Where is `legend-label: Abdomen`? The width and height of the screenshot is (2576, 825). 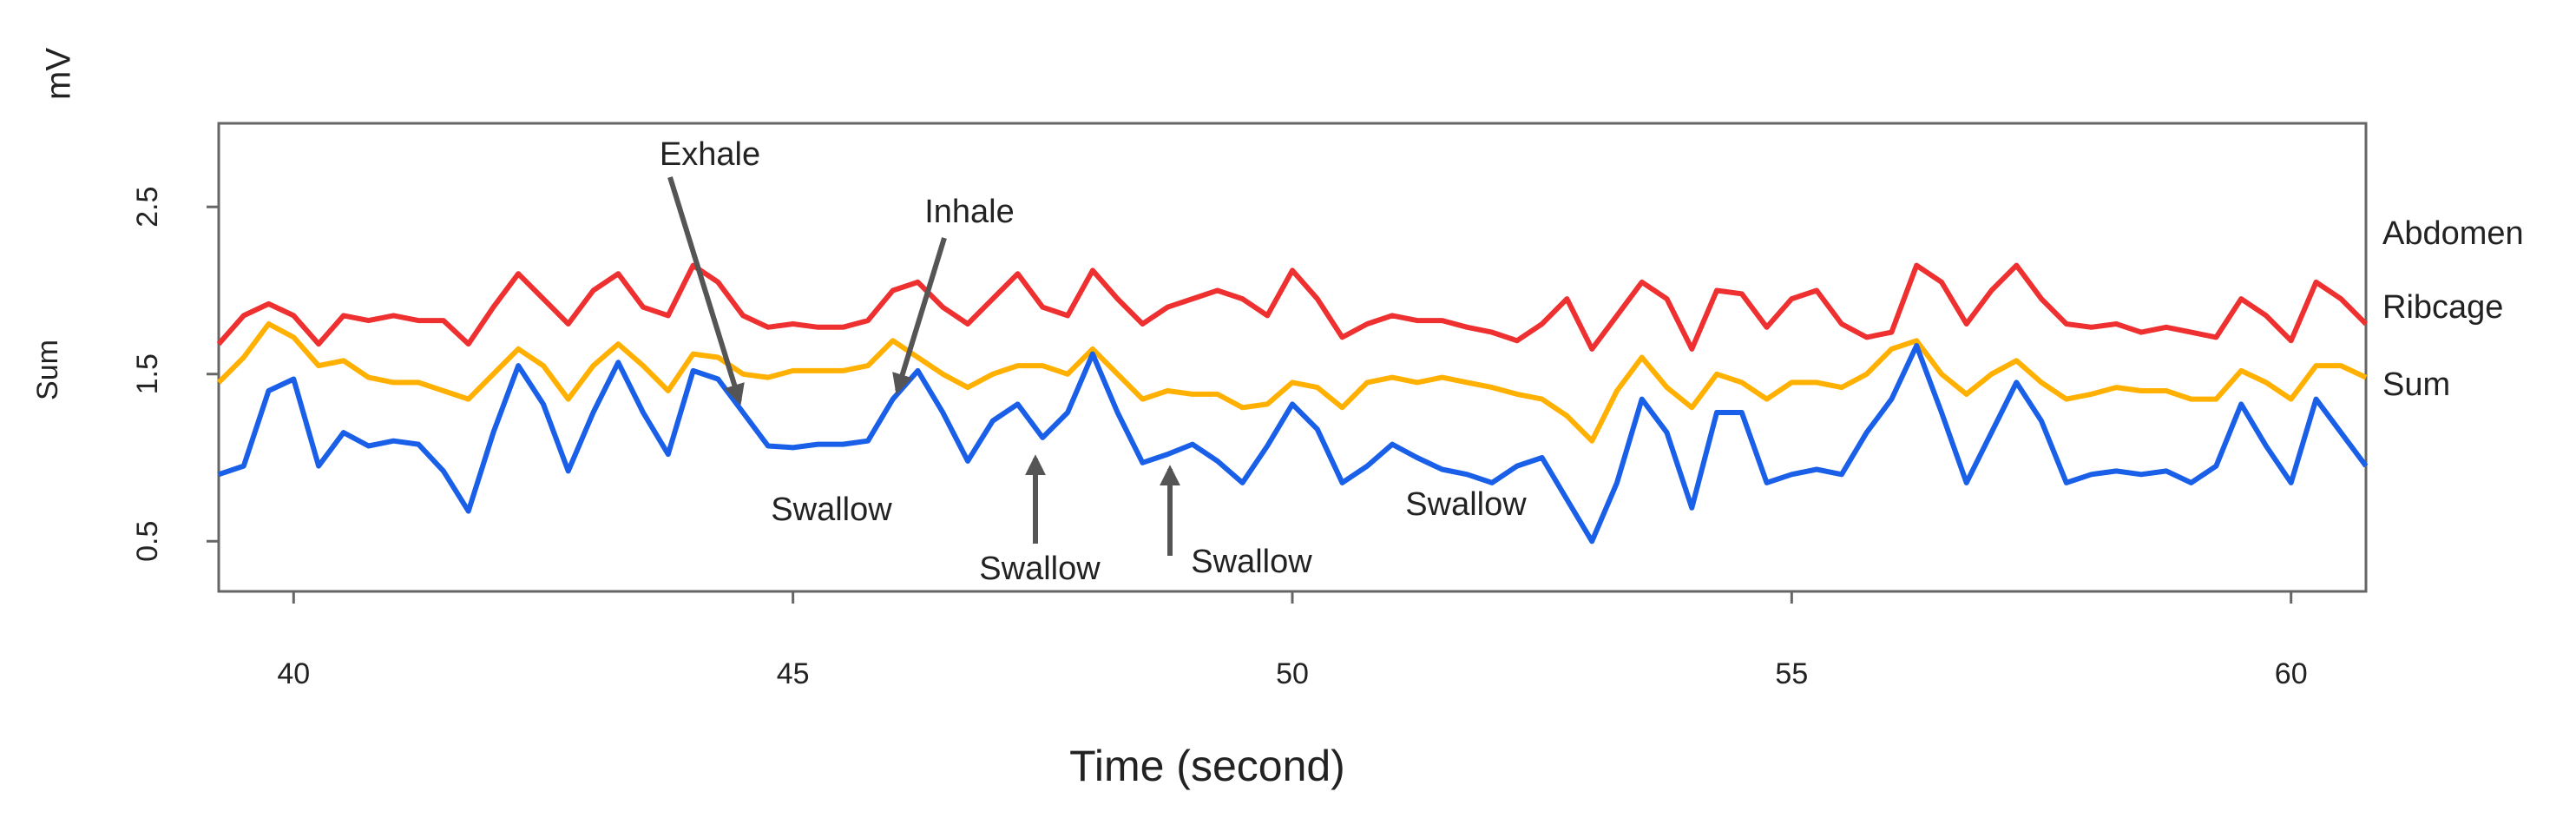 legend-label: Abdomen is located at coordinates (2453, 233).